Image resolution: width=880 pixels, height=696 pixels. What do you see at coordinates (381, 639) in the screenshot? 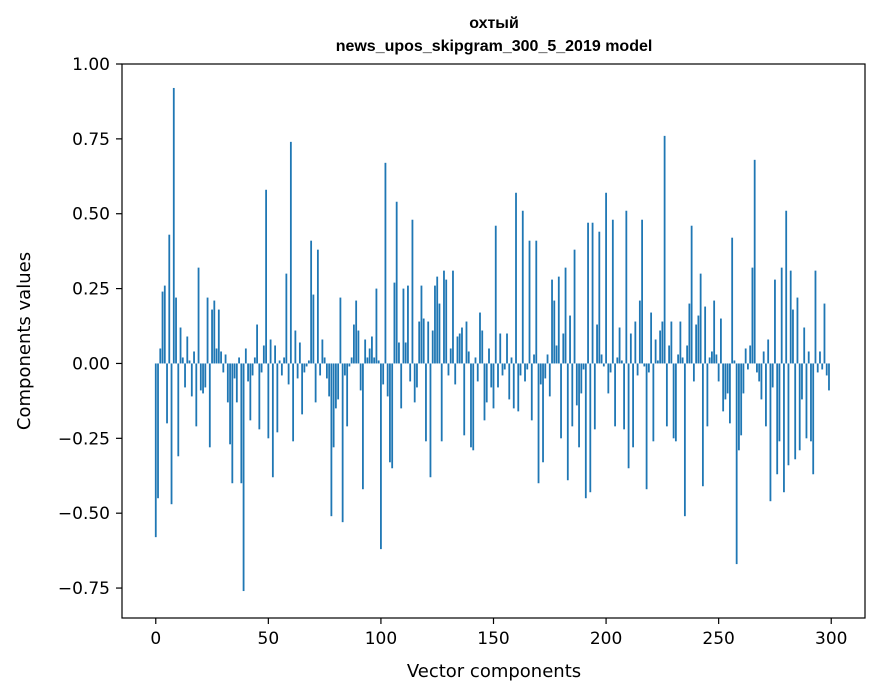
I see `x-tick-label-100: 100` at bounding box center [381, 639].